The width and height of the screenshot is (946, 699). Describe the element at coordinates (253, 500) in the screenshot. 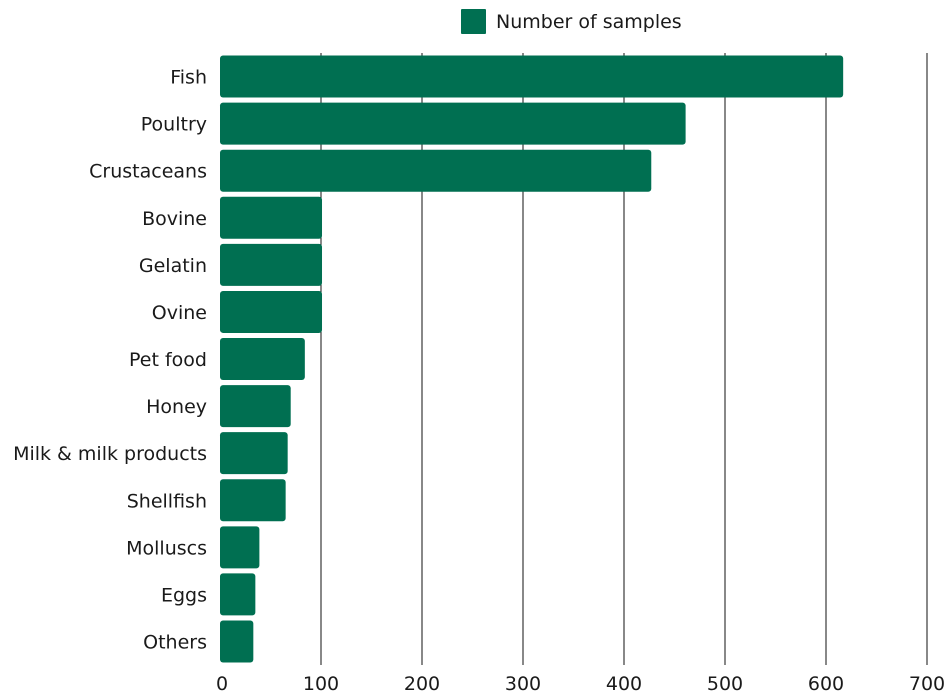

I see `bar-shellfish` at that location.